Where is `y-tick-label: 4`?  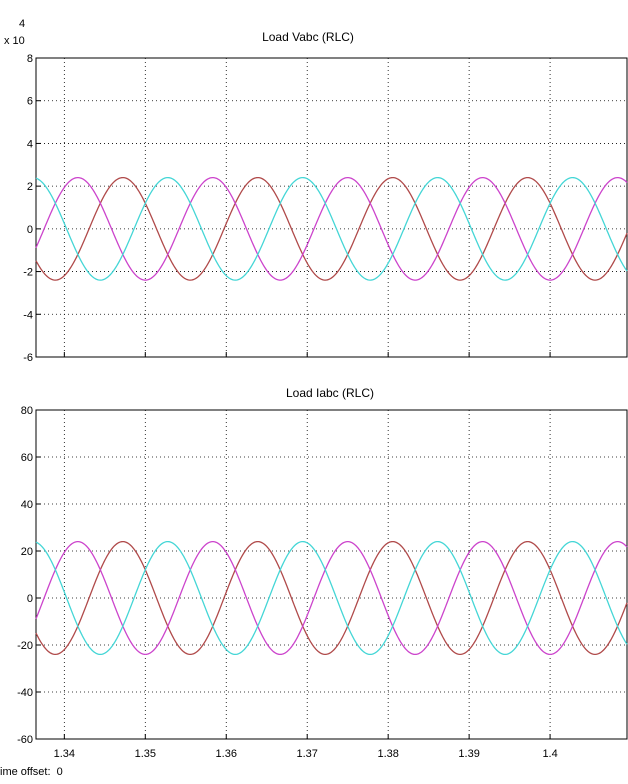 y-tick-label: 4 is located at coordinates (30, 144).